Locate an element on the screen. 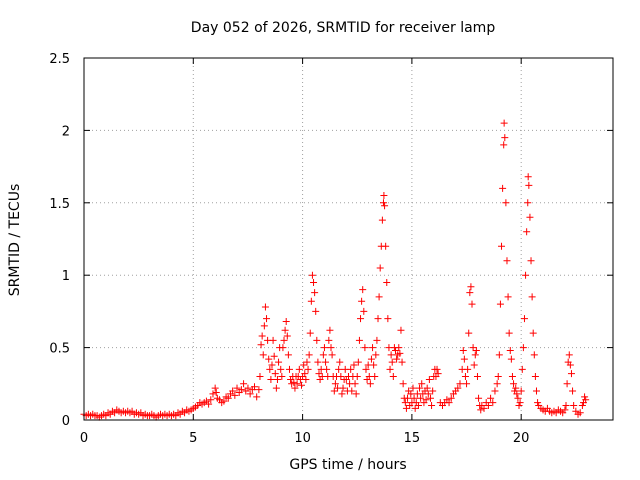 This screenshot has width=640, height=480. y-tick-label: 2.5 is located at coordinates (59, 59).